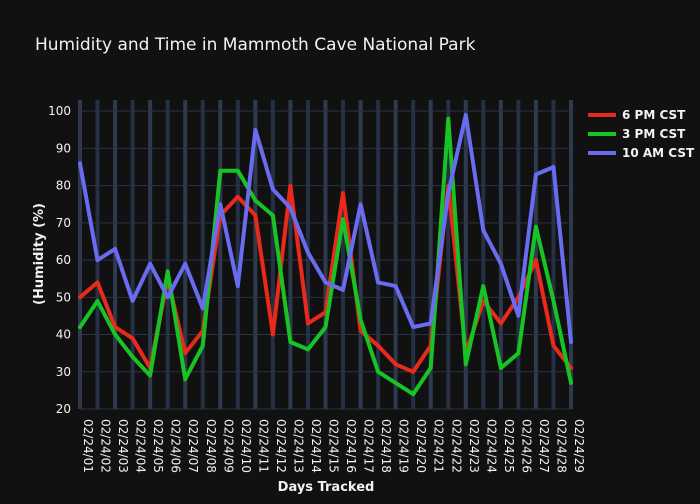 This screenshot has height=504, width=700. What do you see at coordinates (141, 446) in the screenshot?
I see `x-tick-label: 02/24/04` at bounding box center [141, 446].